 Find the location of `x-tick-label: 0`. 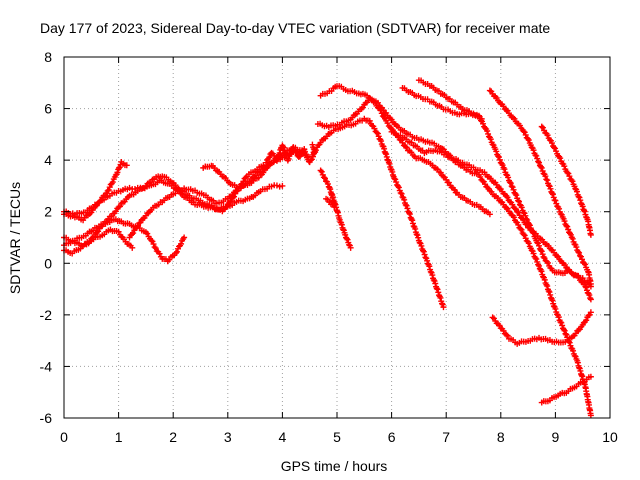

x-tick-label: 0 is located at coordinates (64, 437).